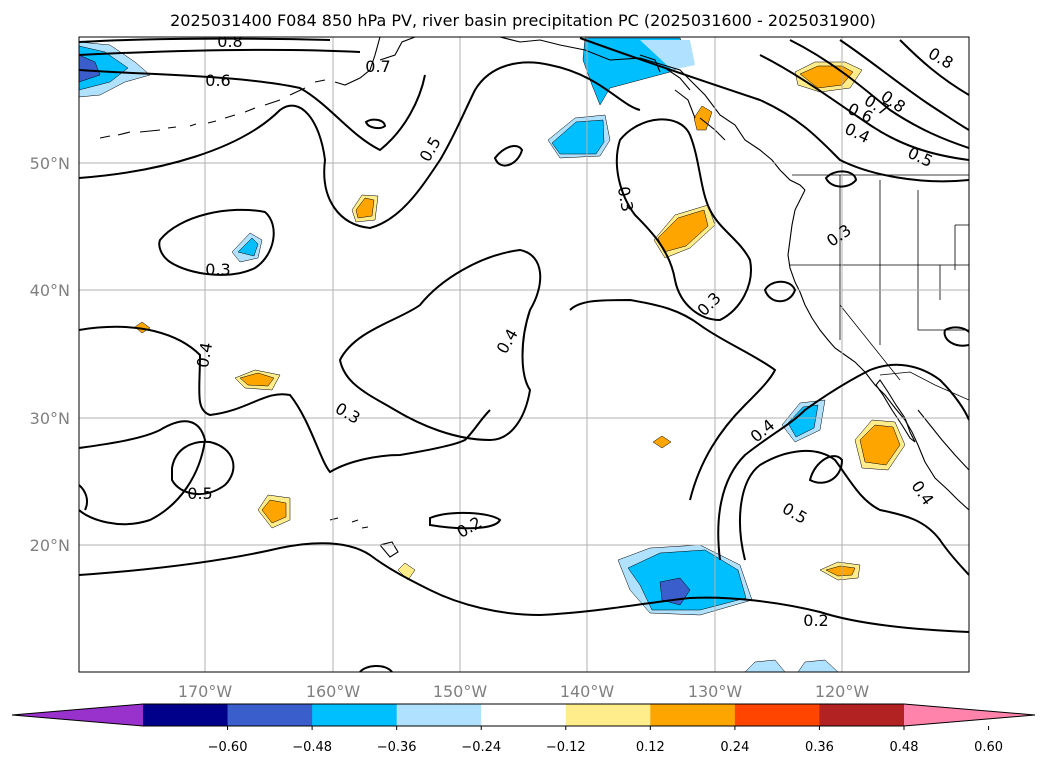  Describe the element at coordinates (217, 80) in the screenshot. I see `contour-label: 0.6` at that location.